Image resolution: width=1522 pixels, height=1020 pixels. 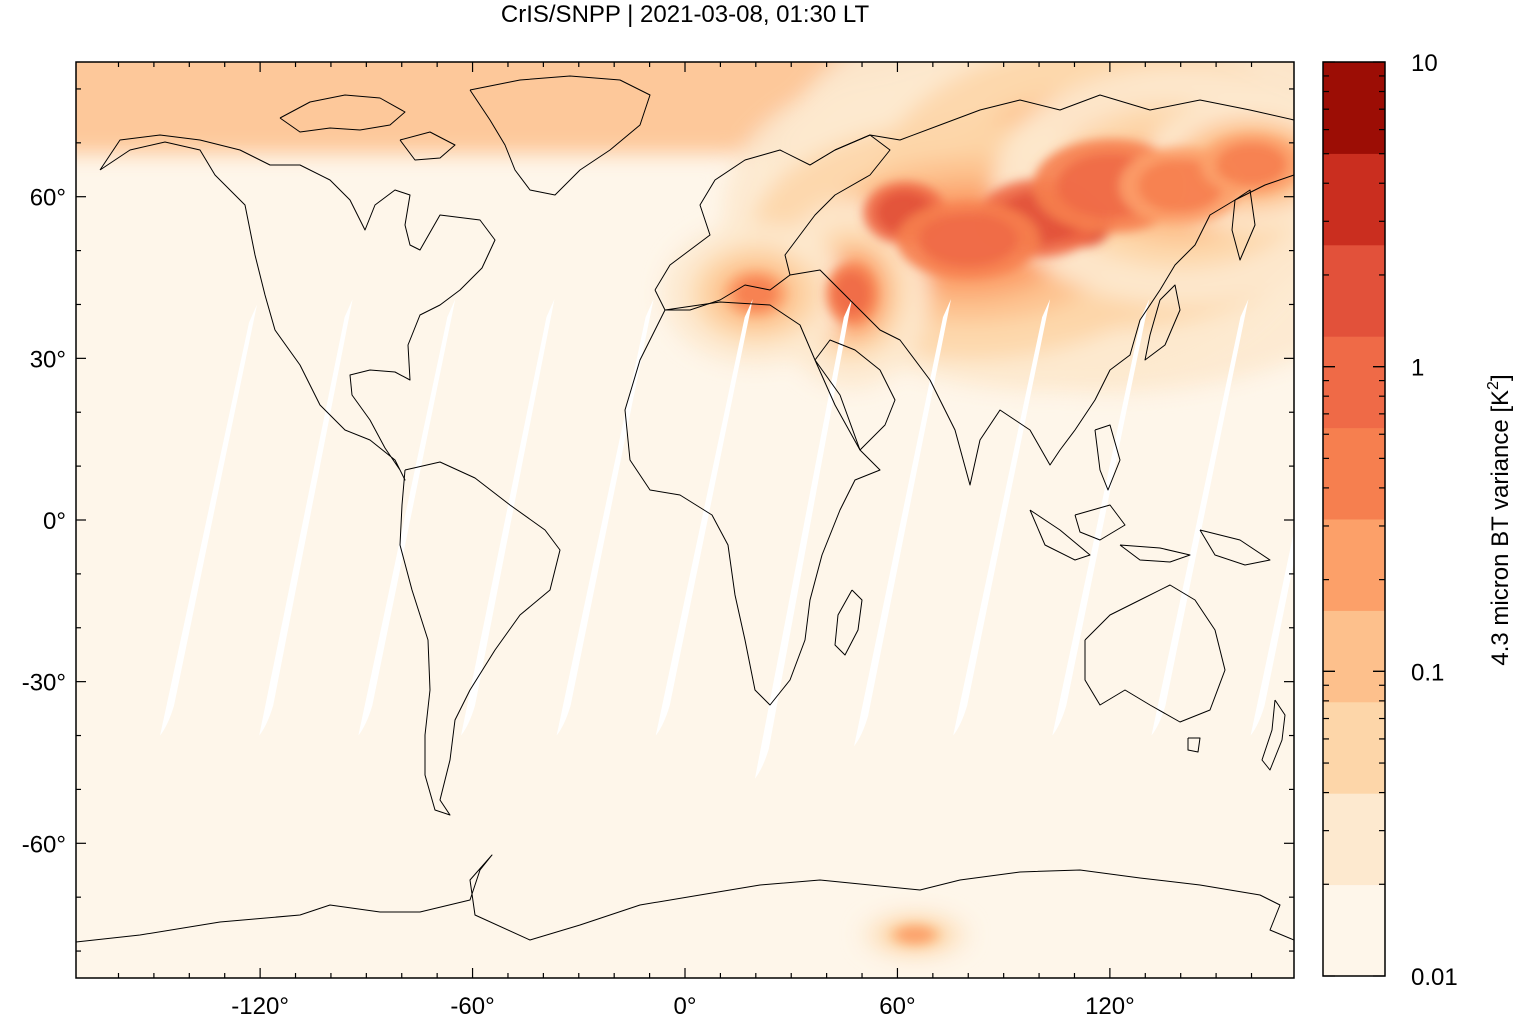 I want to click on colorbar-label: 4.3 micron BT variance [K2], so click(x=1499, y=519).